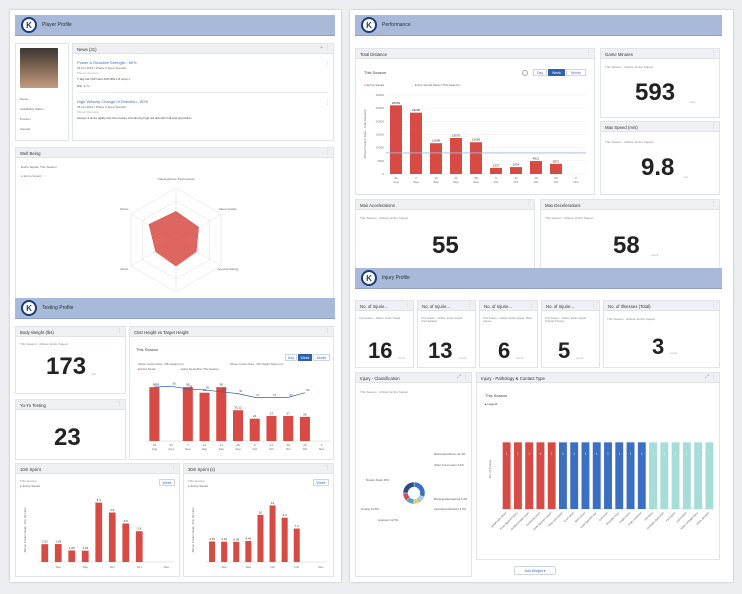  What do you see at coordinates (458, 377) in the screenshot?
I see `classification-expand-icon: ⤢` at bounding box center [458, 377].